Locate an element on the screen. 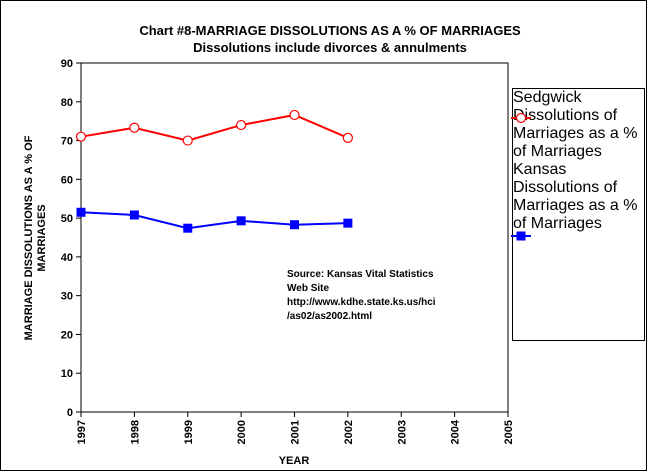 The image size is (647, 471). y-tick-label: 30 is located at coordinates (67, 297).